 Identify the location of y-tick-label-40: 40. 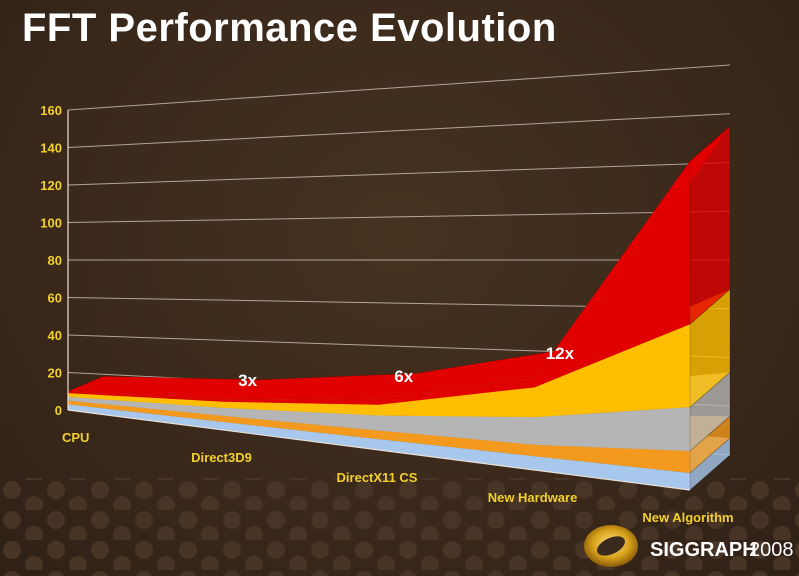
(55, 335).